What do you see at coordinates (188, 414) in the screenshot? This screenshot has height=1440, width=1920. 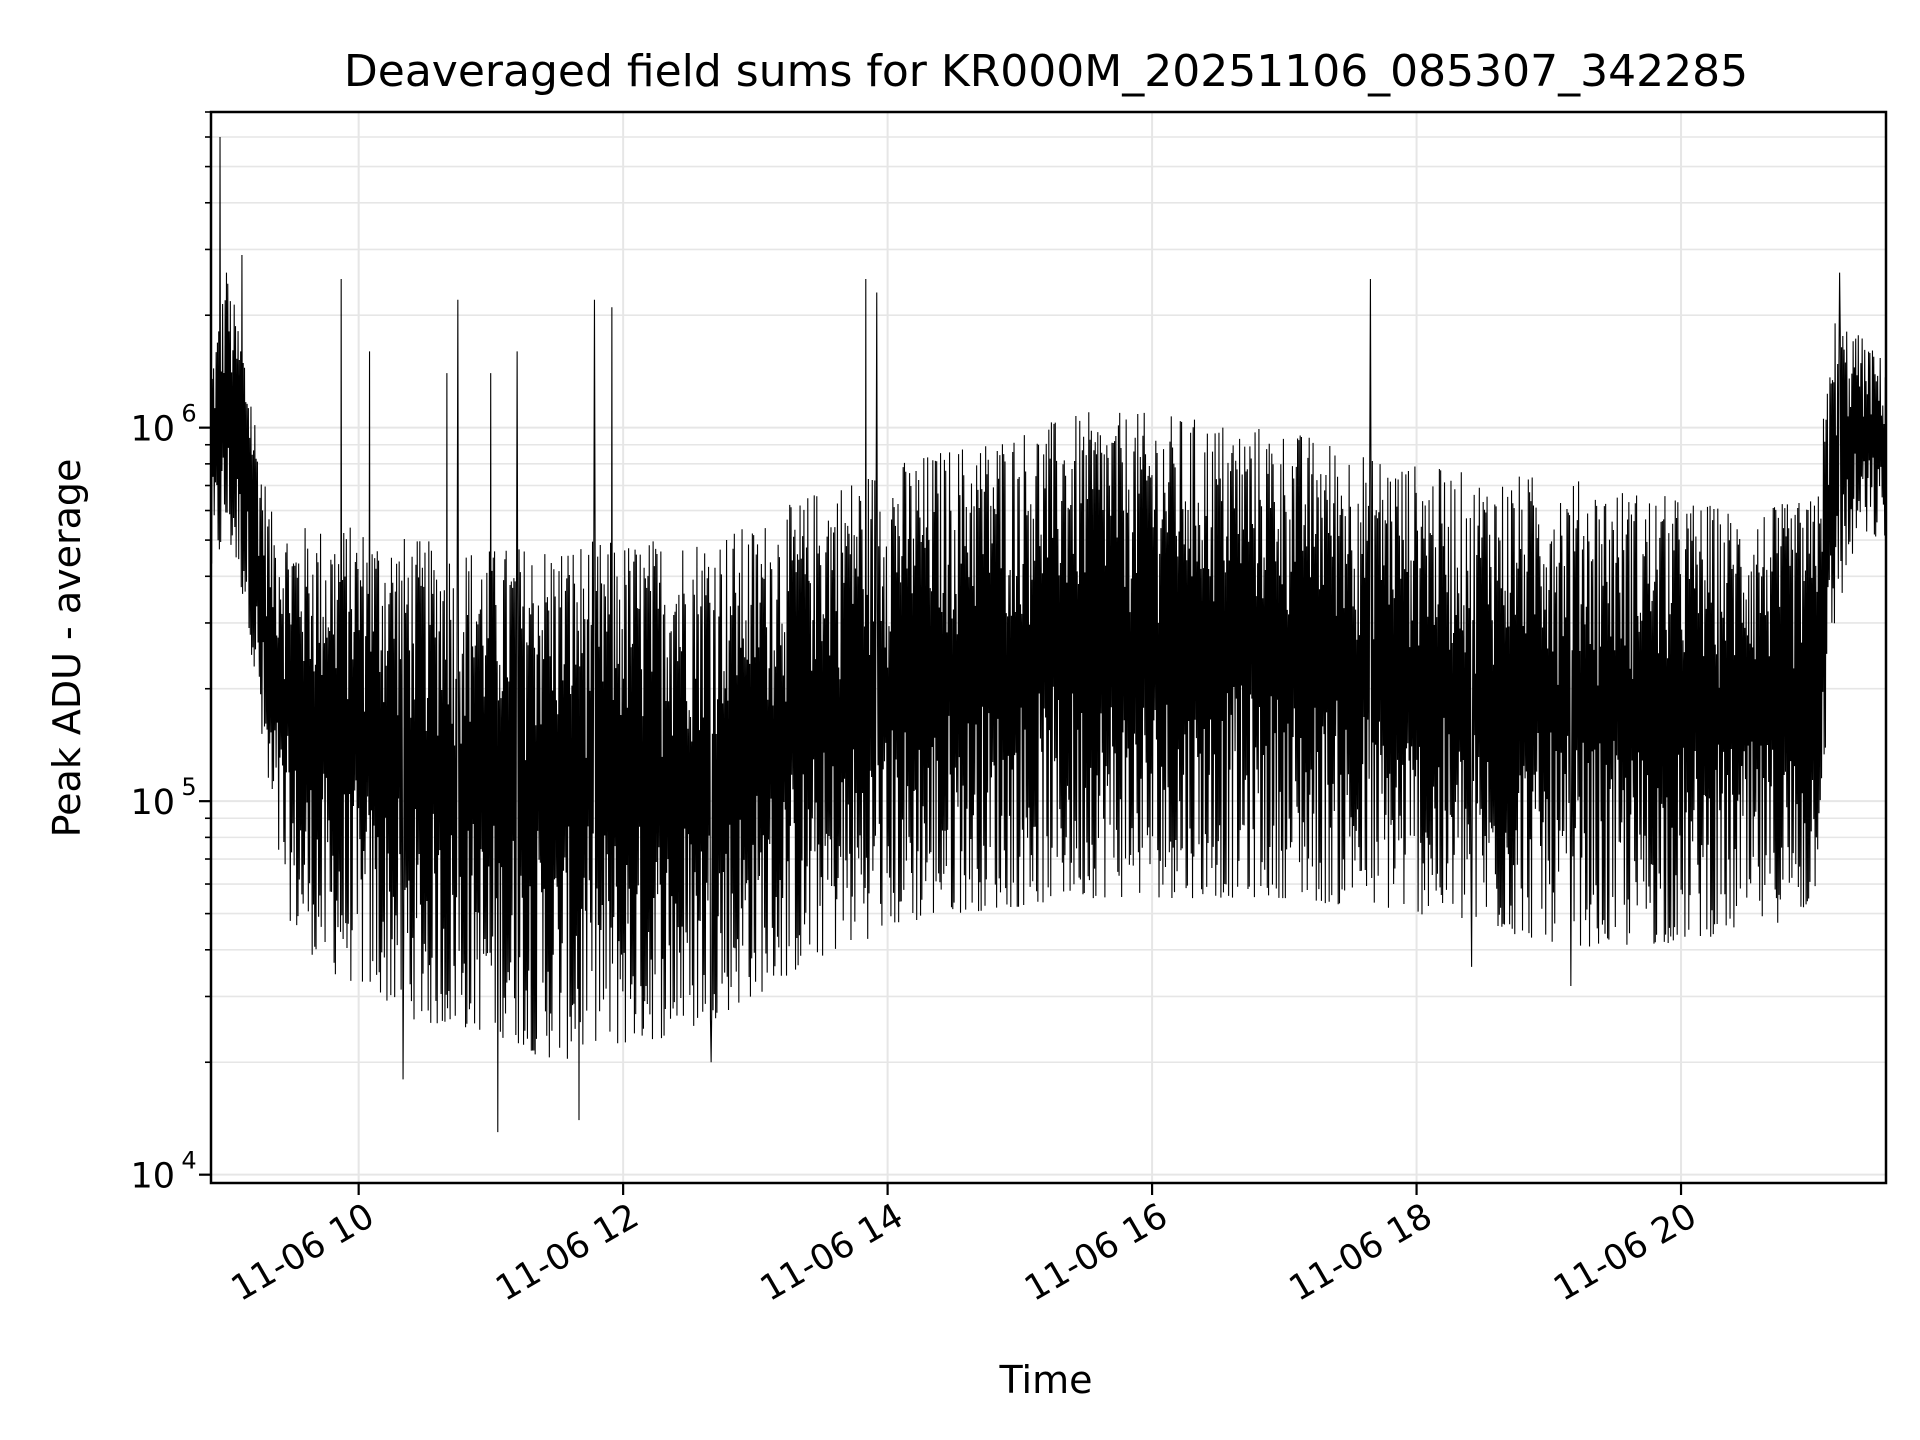 I see `y-tick-label-exponent: 6` at bounding box center [188, 414].